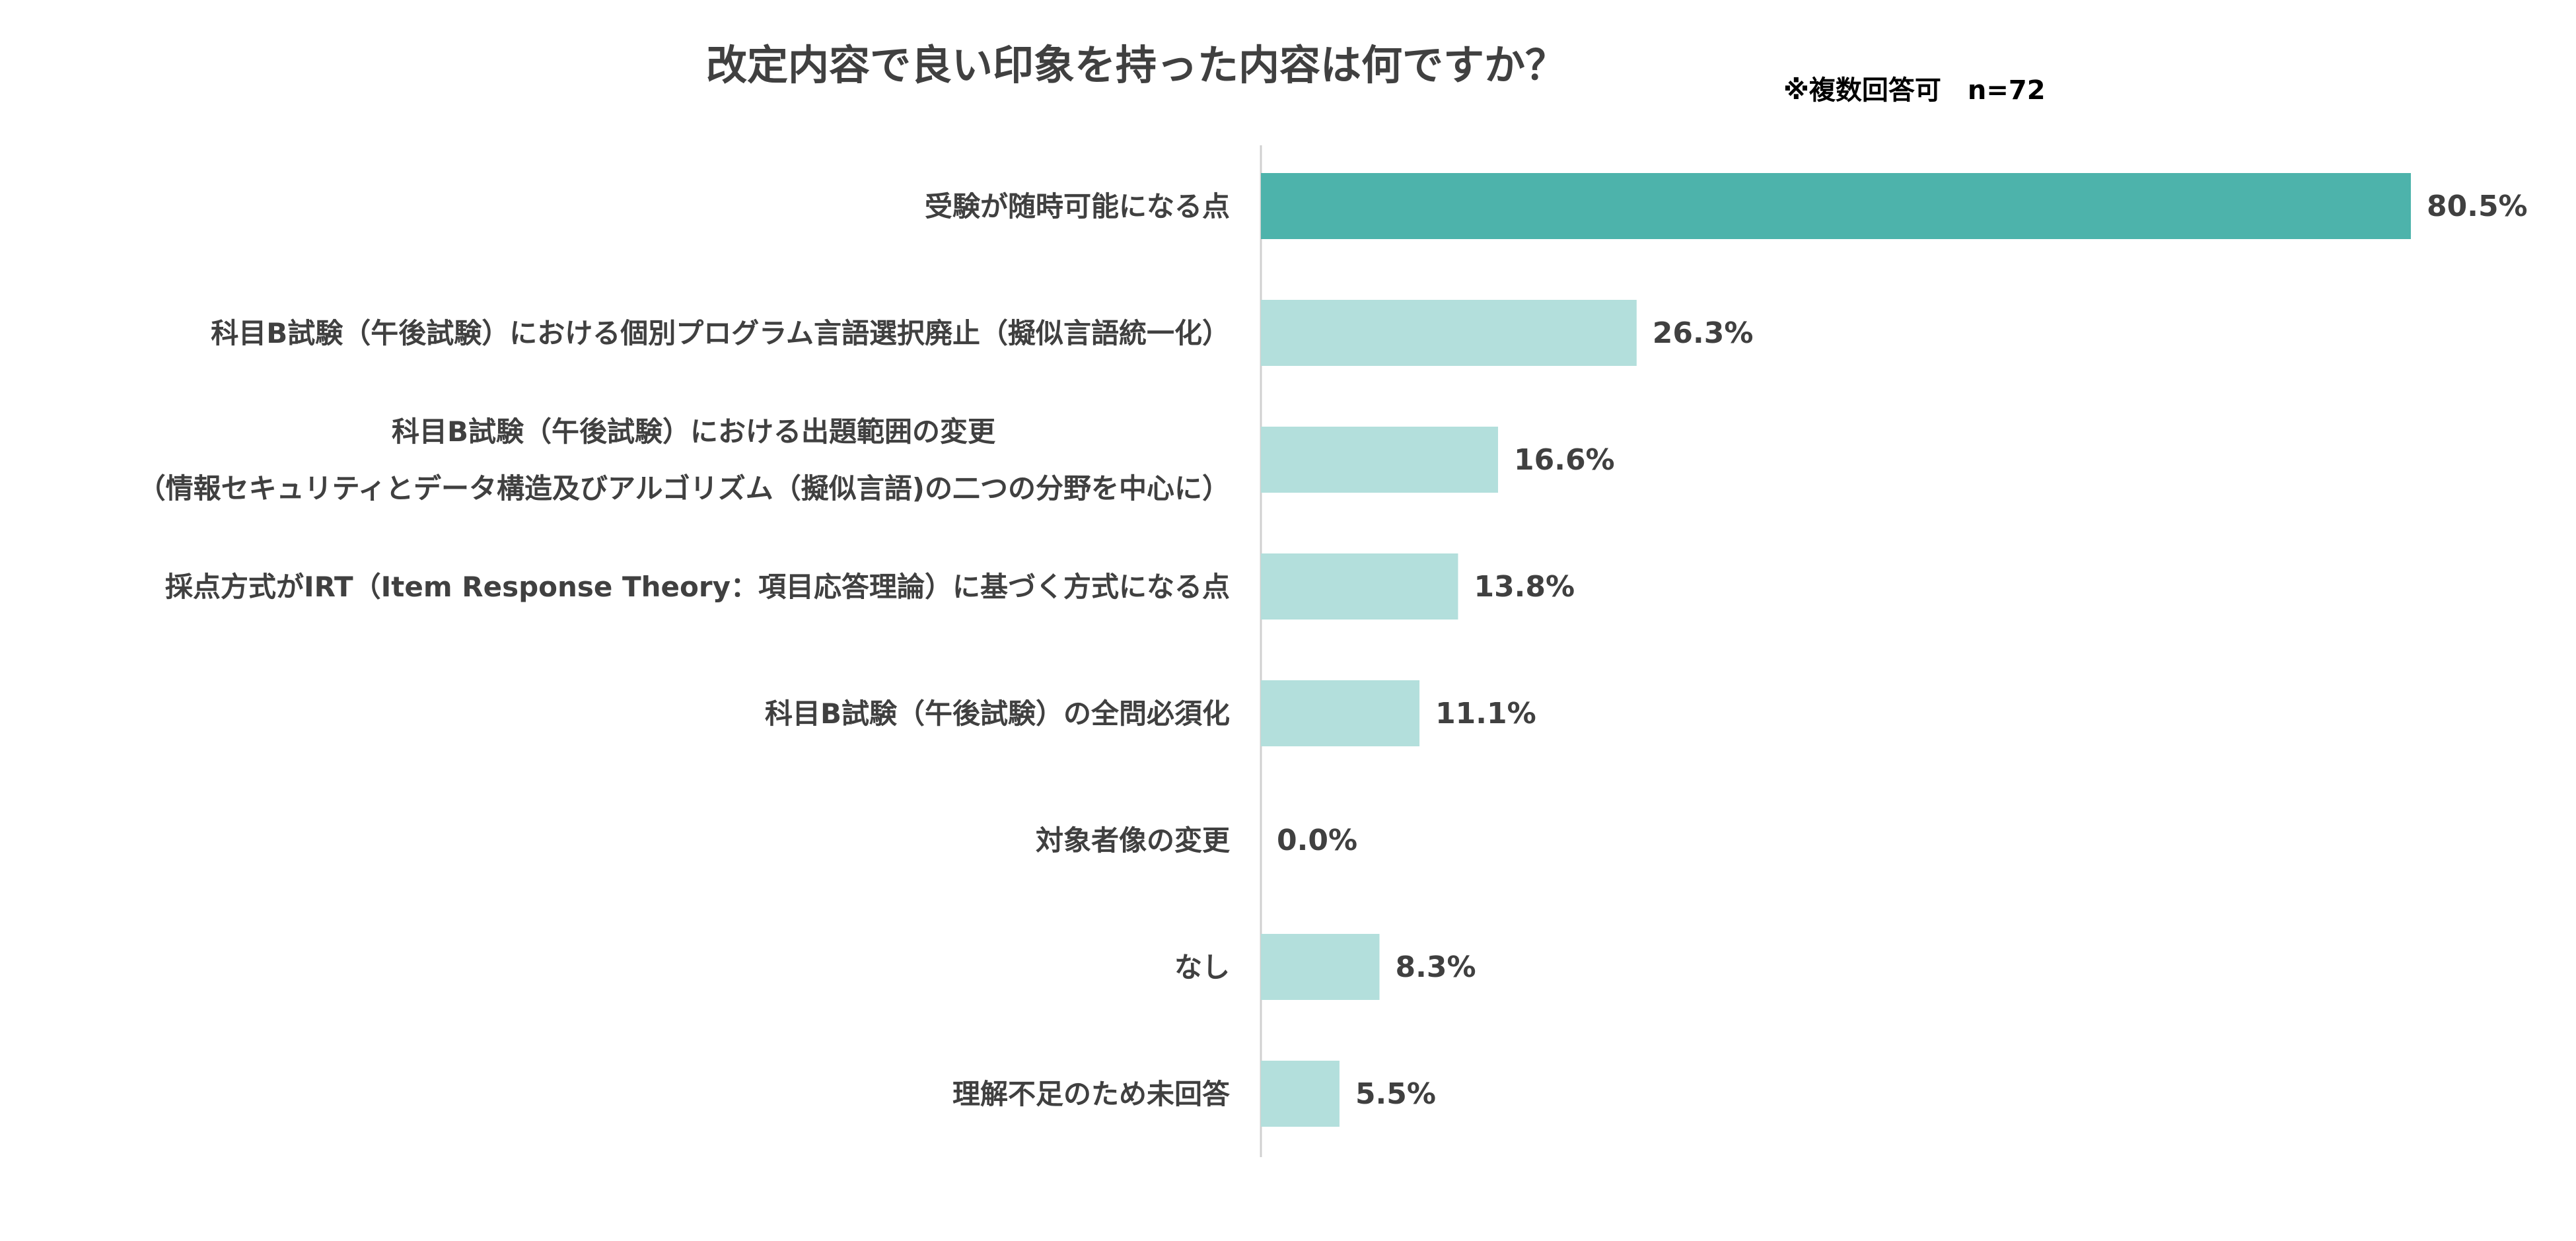 Image resolution: width=2576 pixels, height=1241 pixels. I want to click on category-label-4: 科目B試験（午後試験）の全問必須化, so click(997, 713).